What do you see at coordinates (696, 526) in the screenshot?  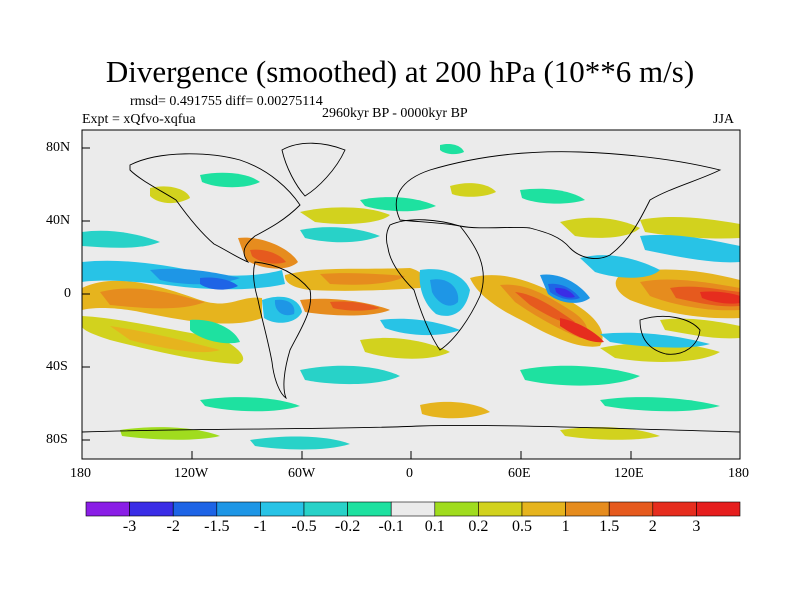 I see `colorbar-label: 3` at bounding box center [696, 526].